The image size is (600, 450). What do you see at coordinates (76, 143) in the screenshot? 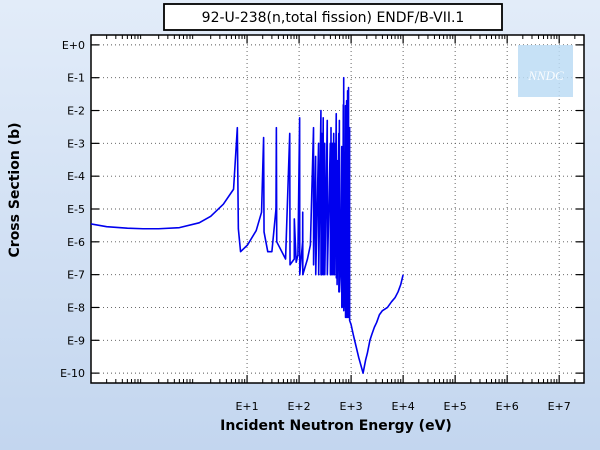
I see `y-tick-label: E-3` at bounding box center [76, 143].